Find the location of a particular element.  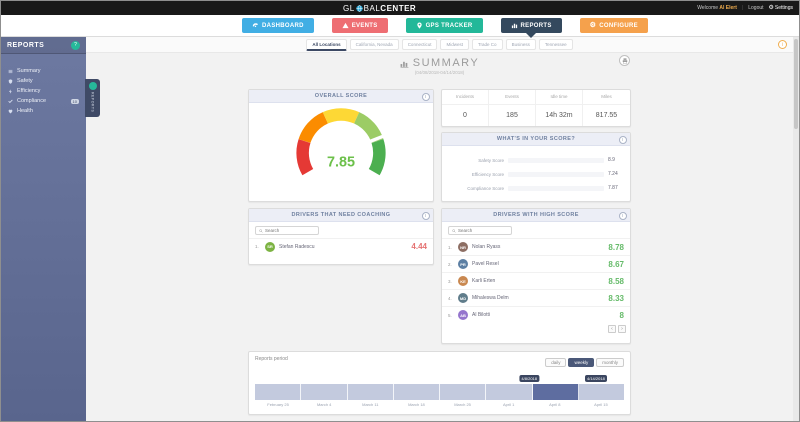

summary-chart-icon is located at coordinates (404, 64).